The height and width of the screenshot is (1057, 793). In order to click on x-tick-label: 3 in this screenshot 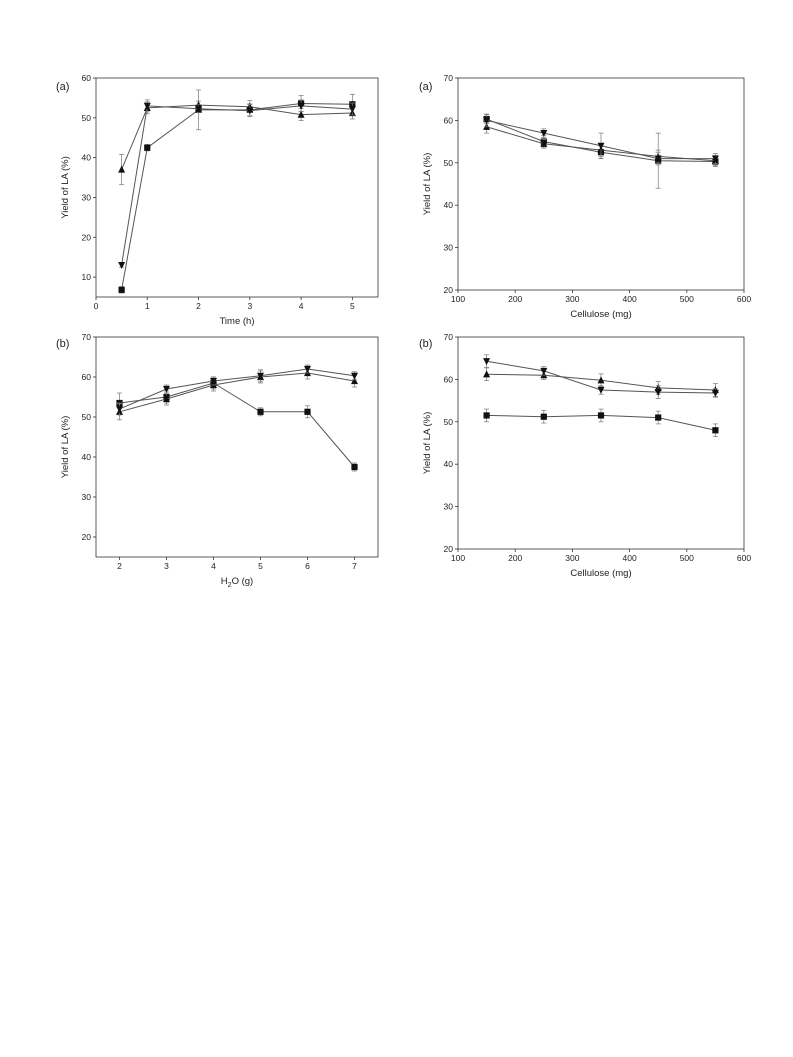, I will do `click(249, 306)`.